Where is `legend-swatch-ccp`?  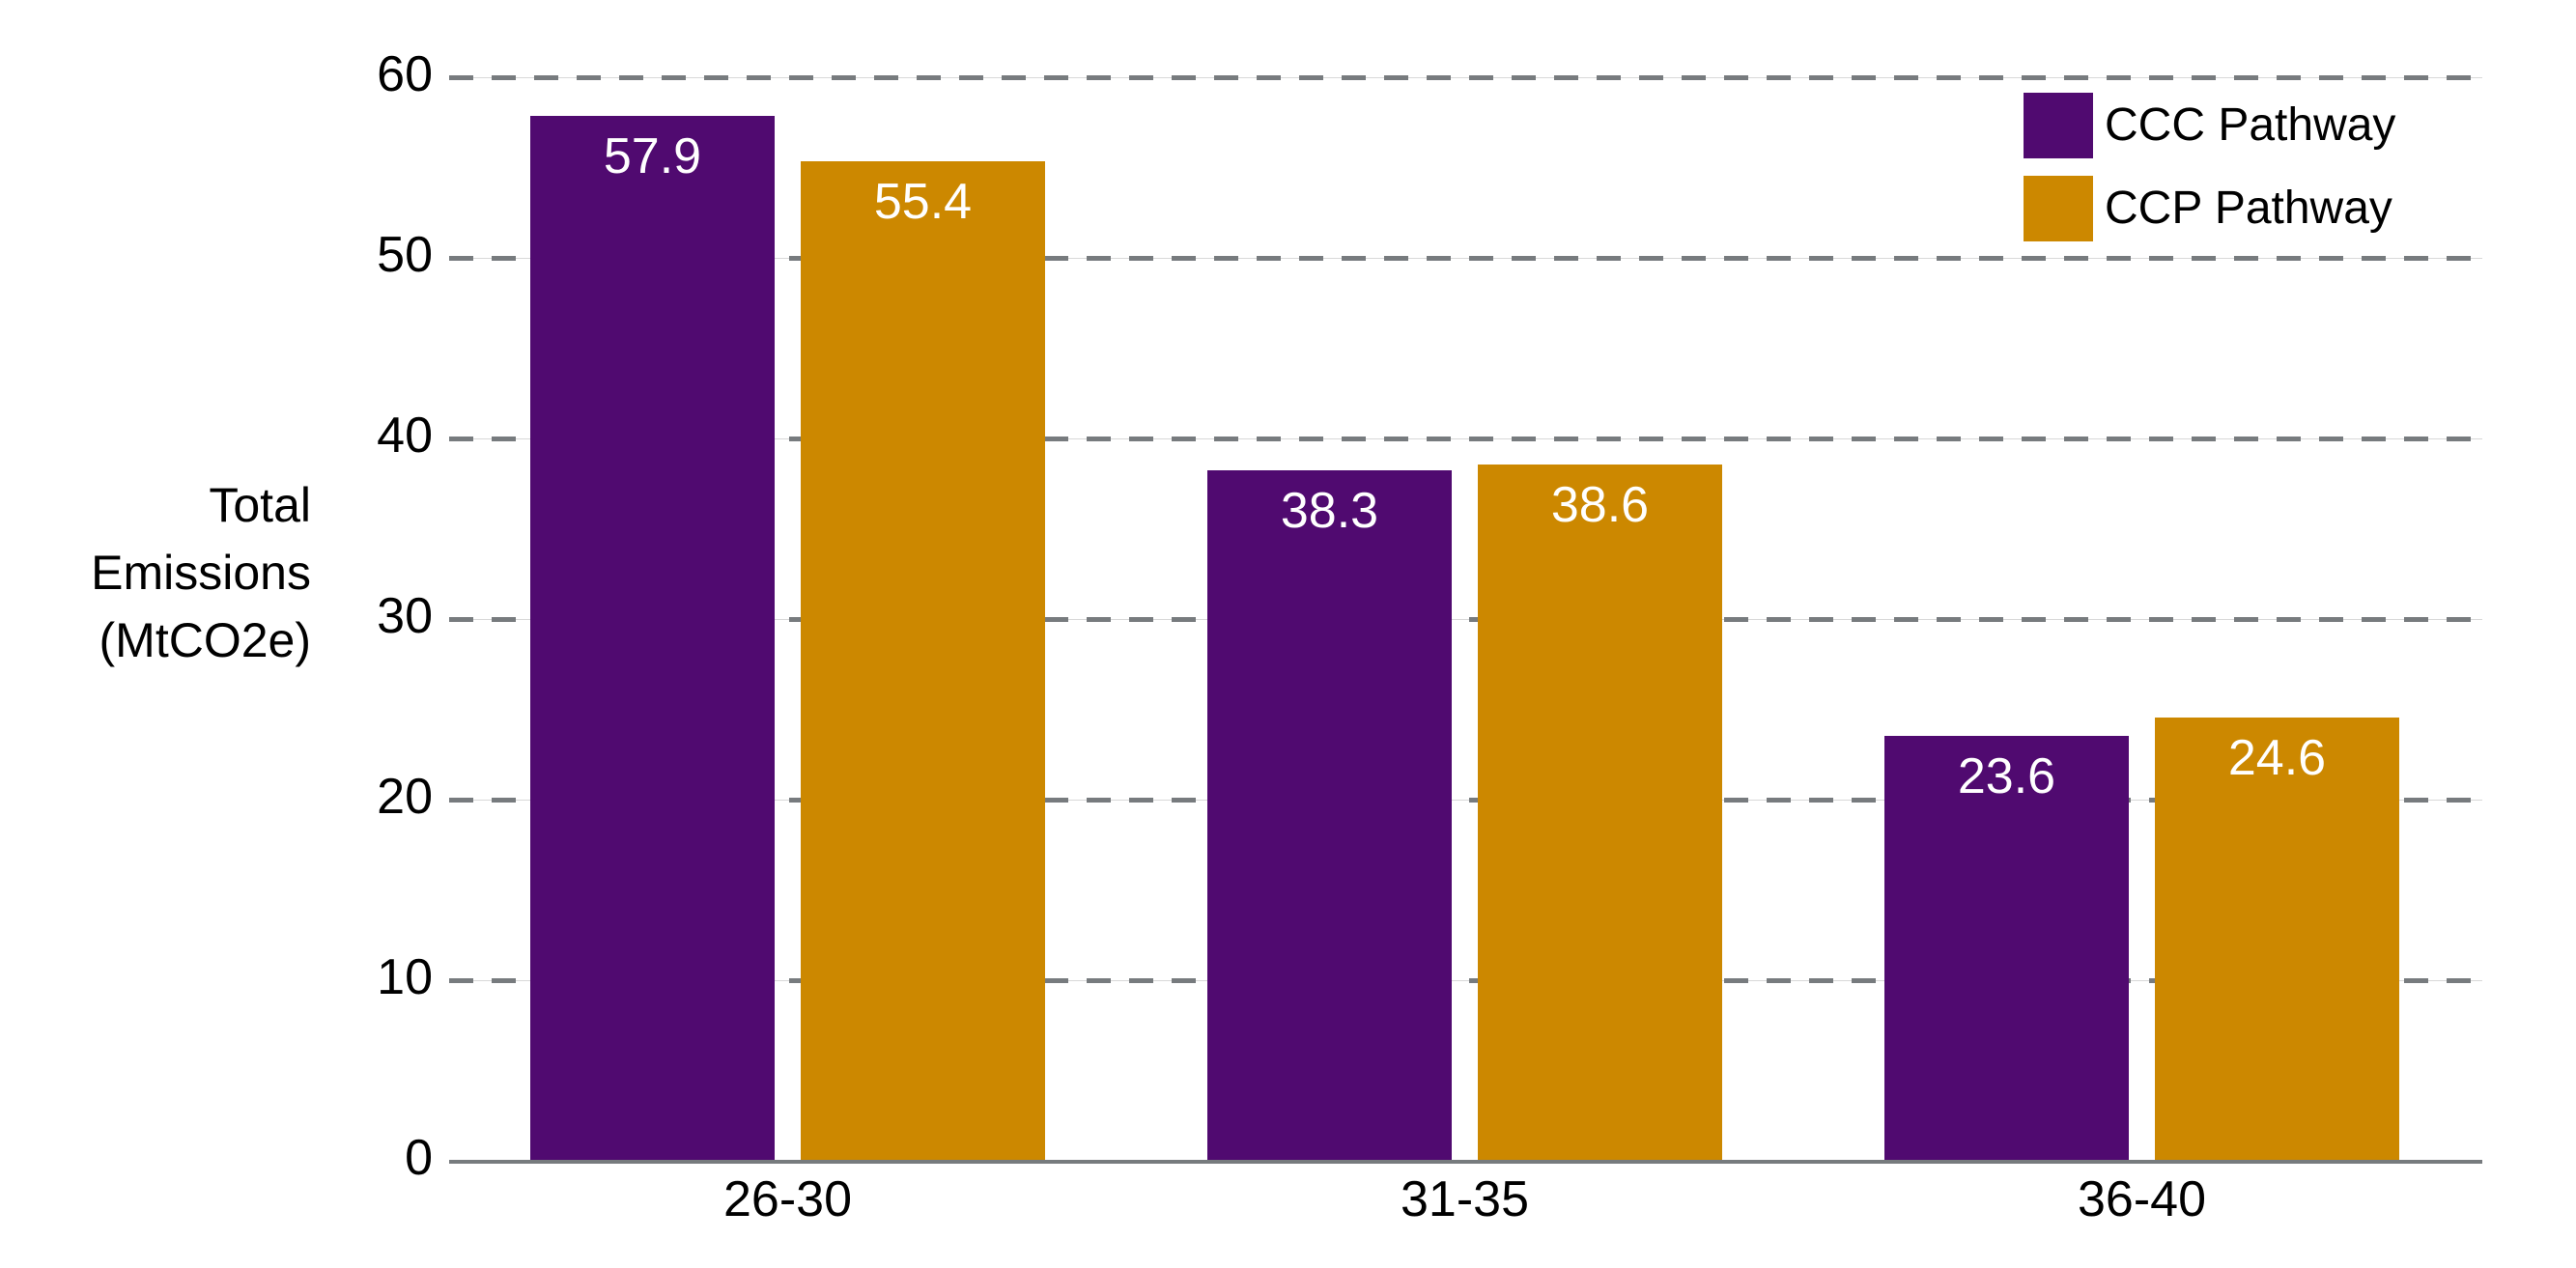
legend-swatch-ccp is located at coordinates (2058, 208).